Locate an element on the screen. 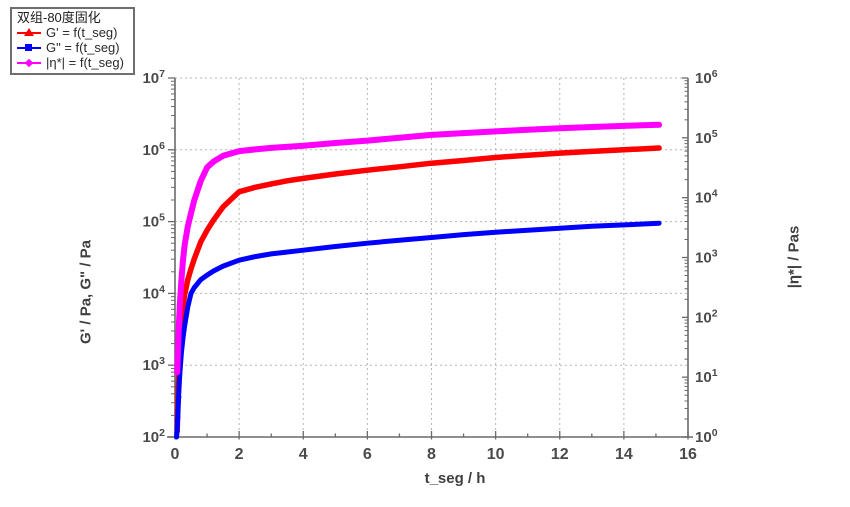 The width and height of the screenshot is (850, 507). x-tick-label: 12 is located at coordinates (560, 454).